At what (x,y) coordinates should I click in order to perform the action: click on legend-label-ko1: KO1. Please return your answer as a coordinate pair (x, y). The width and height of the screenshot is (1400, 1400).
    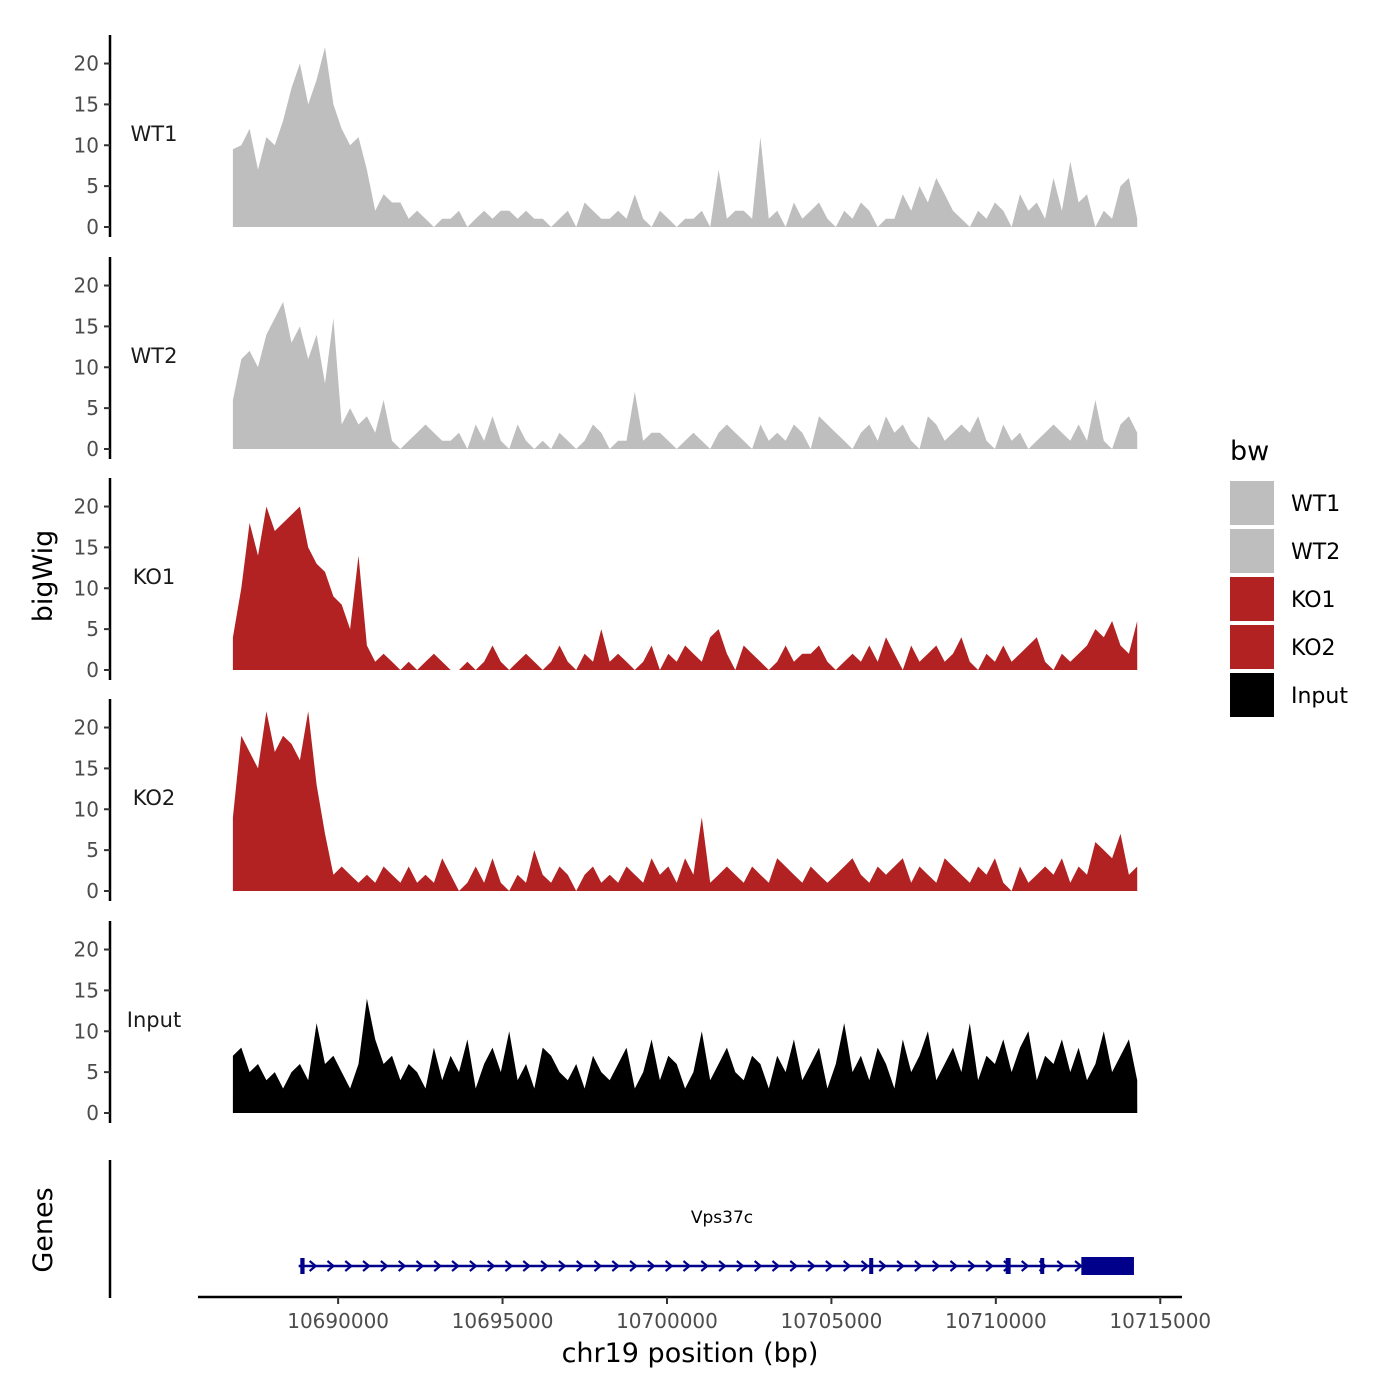
    Looking at the image, I should click on (1313, 600).